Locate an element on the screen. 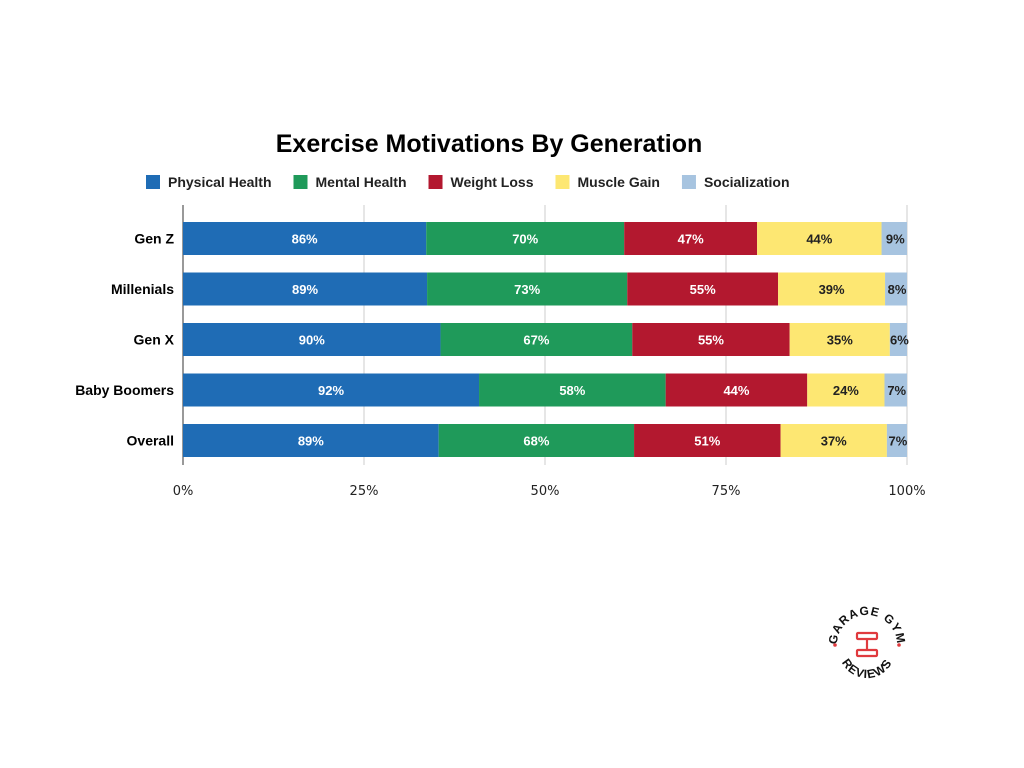 Image resolution: width=1024 pixels, height=768 pixels. category-label: Millenials is located at coordinates (142, 289).